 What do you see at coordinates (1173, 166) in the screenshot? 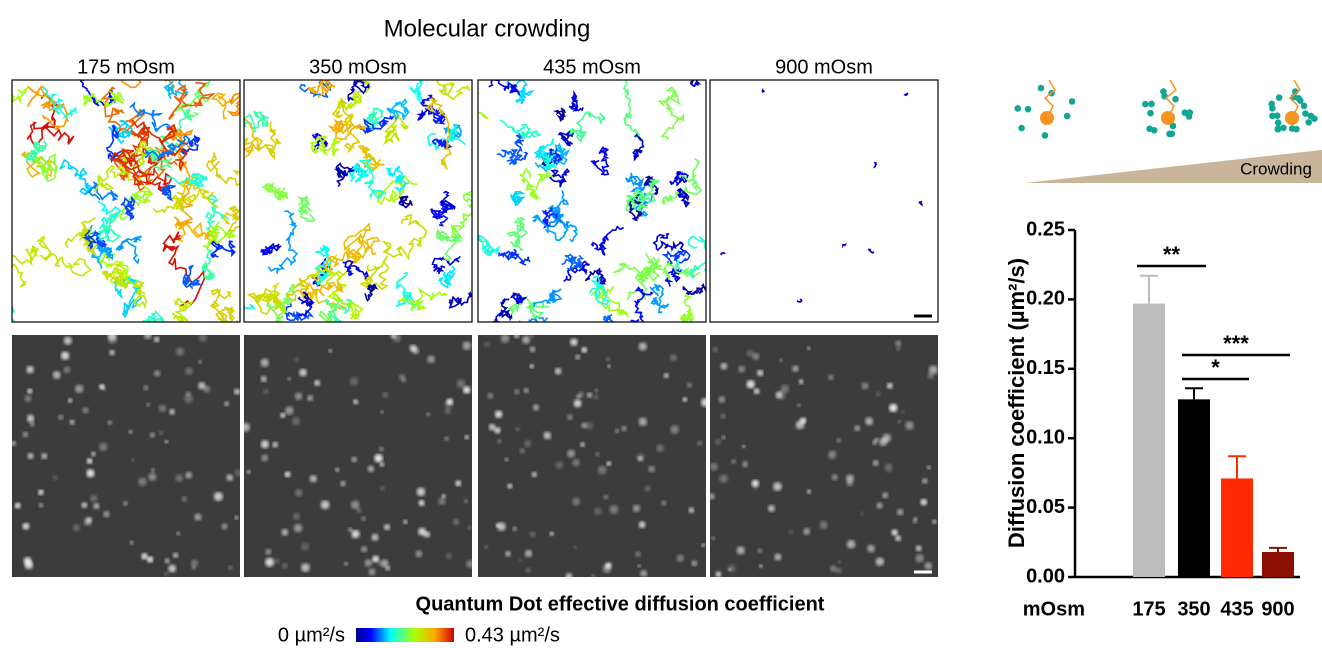
I see `crowding-wedge` at bounding box center [1173, 166].